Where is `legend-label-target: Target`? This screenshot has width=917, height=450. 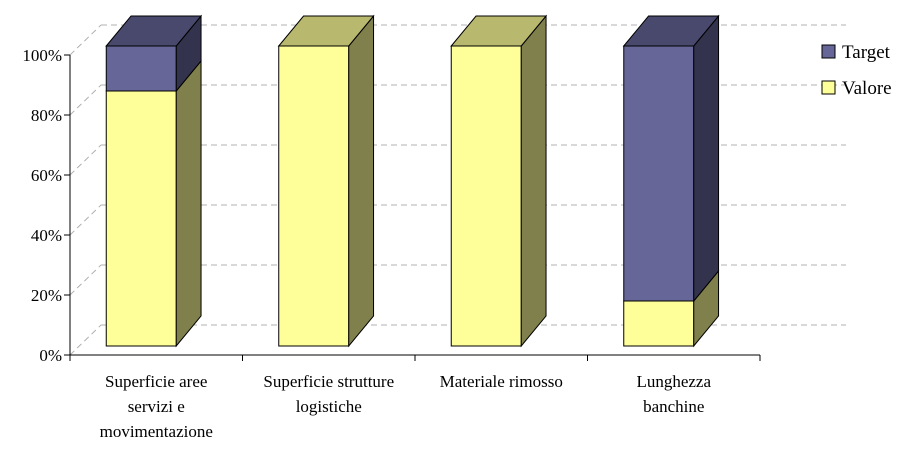 legend-label-target: Target is located at coordinates (866, 52).